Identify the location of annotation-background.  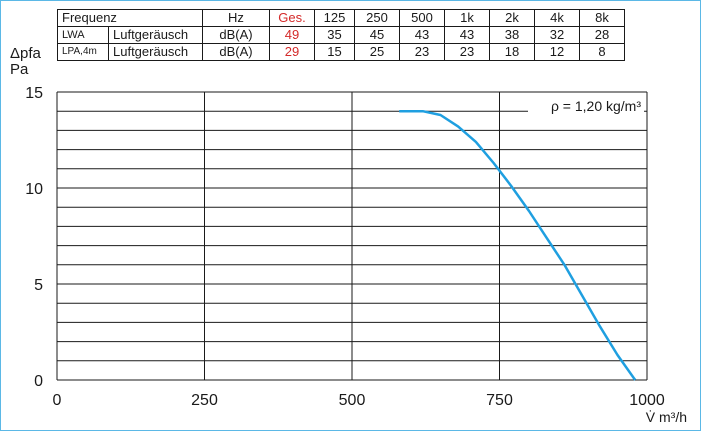
(586, 106).